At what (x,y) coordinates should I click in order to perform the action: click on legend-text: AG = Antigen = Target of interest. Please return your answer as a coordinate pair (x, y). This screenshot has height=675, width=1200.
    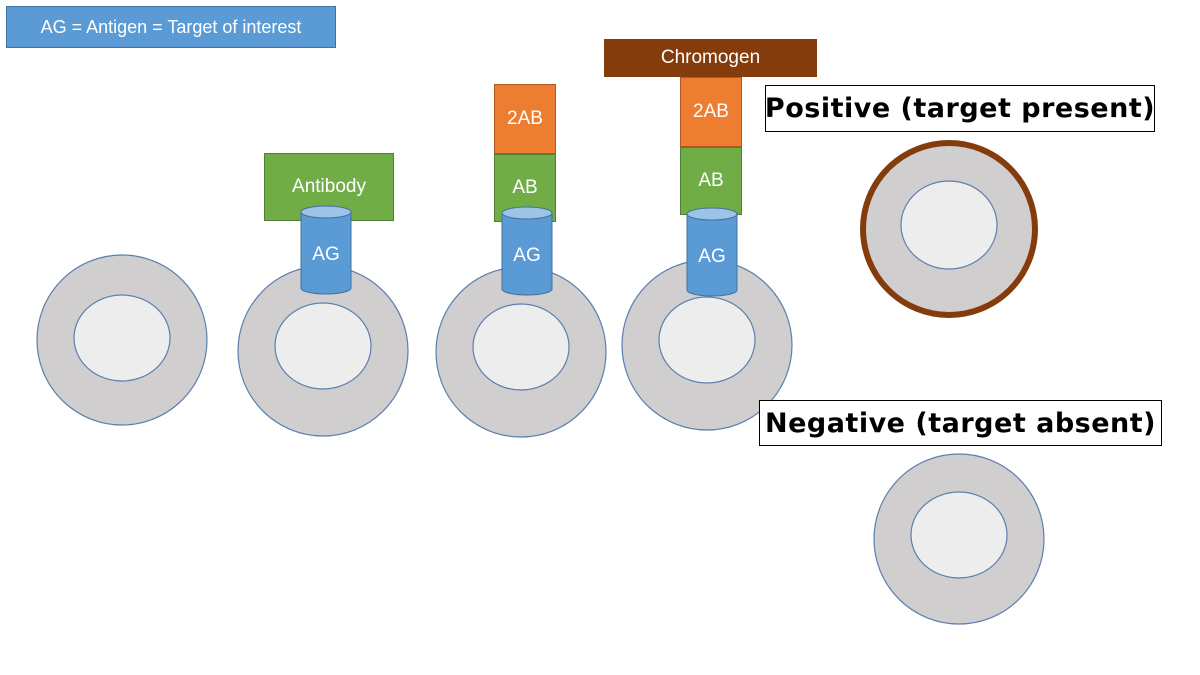
    Looking at the image, I should click on (171, 26).